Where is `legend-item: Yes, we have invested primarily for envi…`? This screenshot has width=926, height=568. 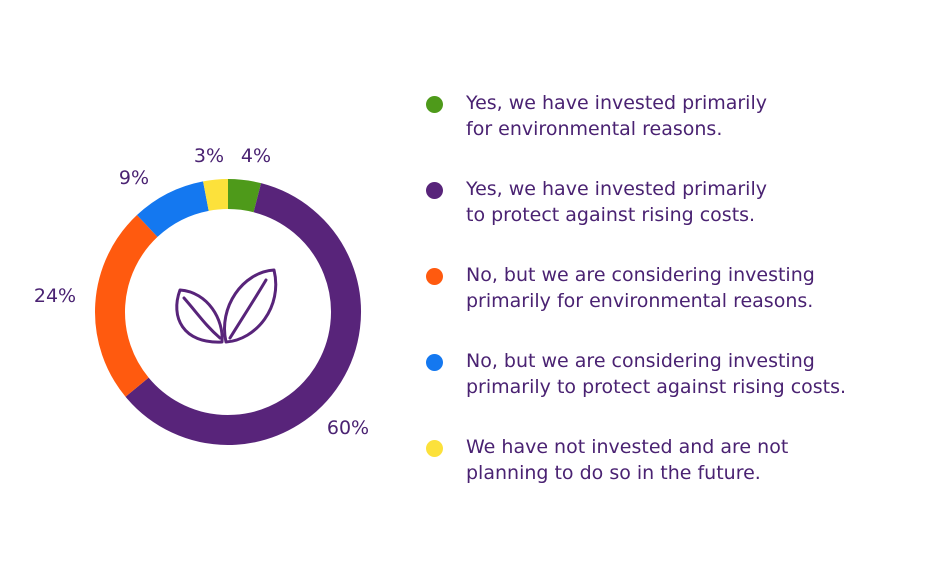 legend-item: Yes, we have invested primarily for envi… is located at coordinates (671, 133).